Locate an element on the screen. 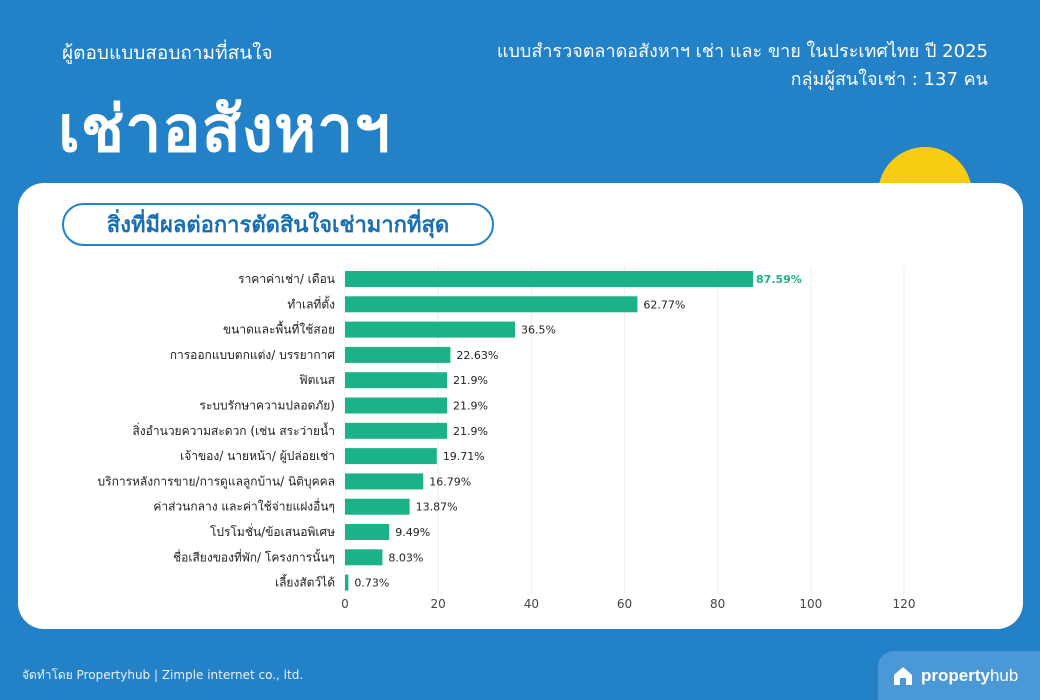 The height and width of the screenshot is (700, 1040). logo-wordmark-bold: property is located at coordinates (955, 675).